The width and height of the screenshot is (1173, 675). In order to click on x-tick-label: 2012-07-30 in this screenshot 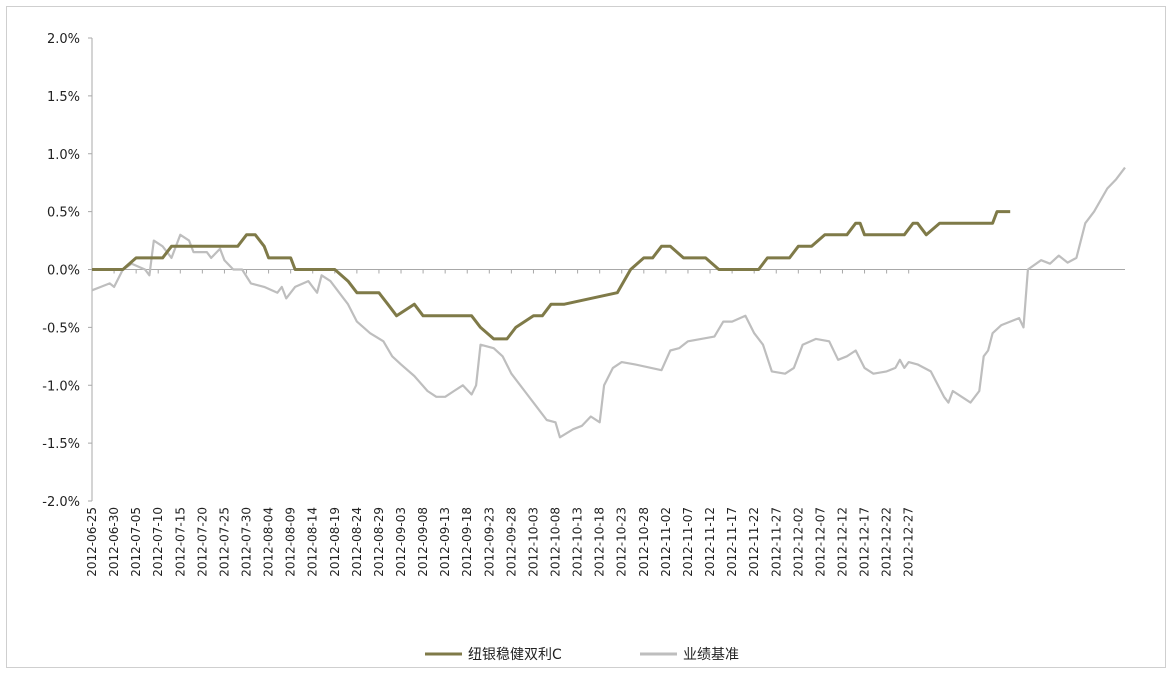, I will do `click(247, 542)`.